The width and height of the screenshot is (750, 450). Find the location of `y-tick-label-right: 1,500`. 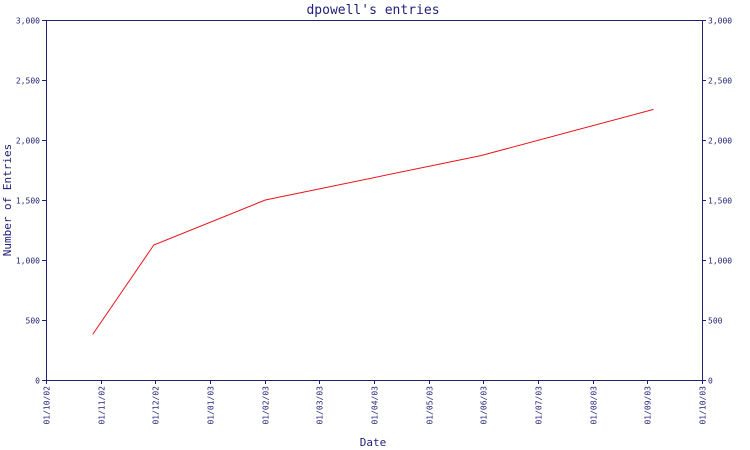

y-tick-label-right: 1,500 is located at coordinates (720, 201).